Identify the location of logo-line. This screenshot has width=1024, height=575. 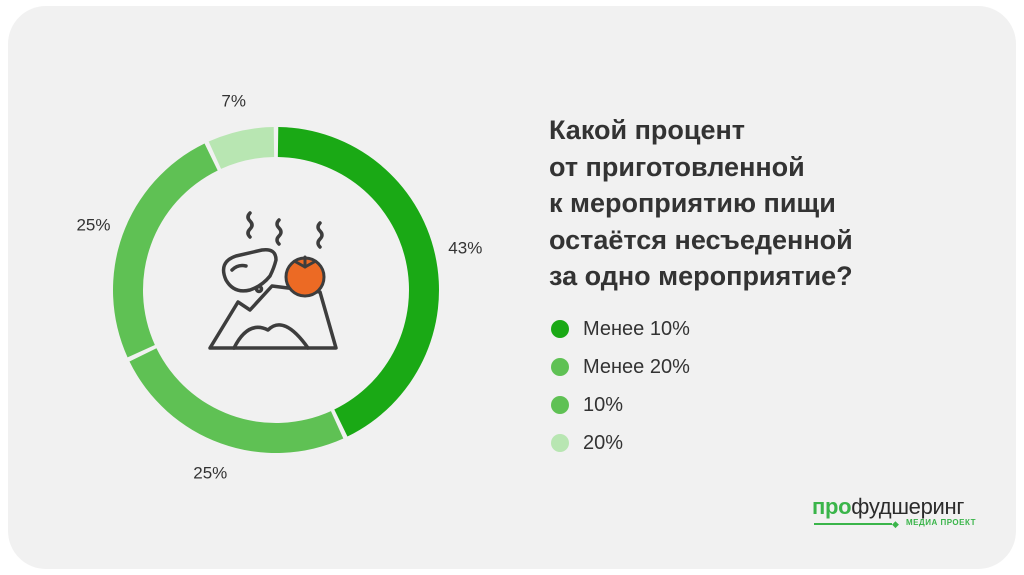
(853, 524).